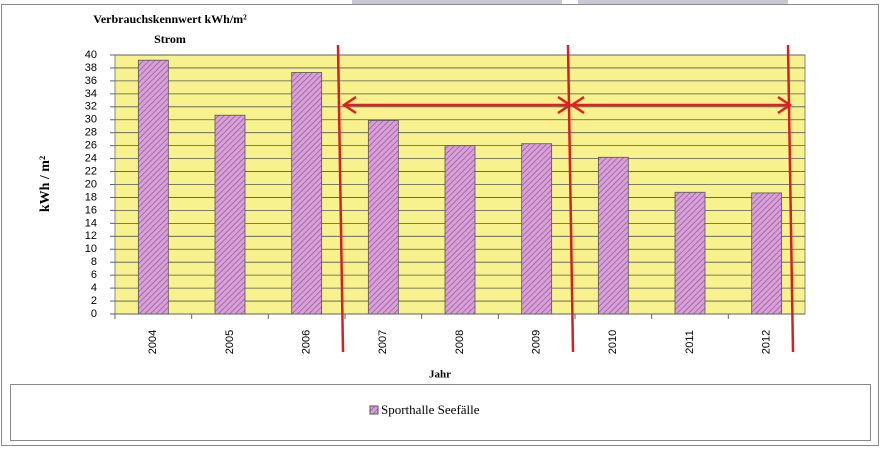 Image resolution: width=880 pixels, height=452 pixels. I want to click on x-tick-label: 2006, so click(307, 342).